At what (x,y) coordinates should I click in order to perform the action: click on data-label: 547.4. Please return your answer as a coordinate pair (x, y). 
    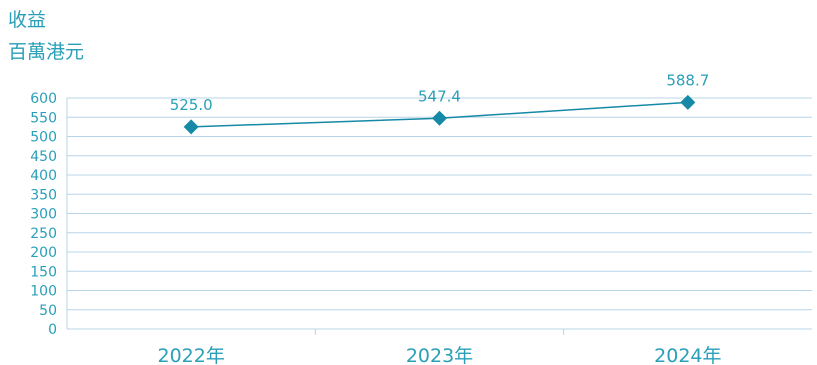
    Looking at the image, I should click on (439, 96).